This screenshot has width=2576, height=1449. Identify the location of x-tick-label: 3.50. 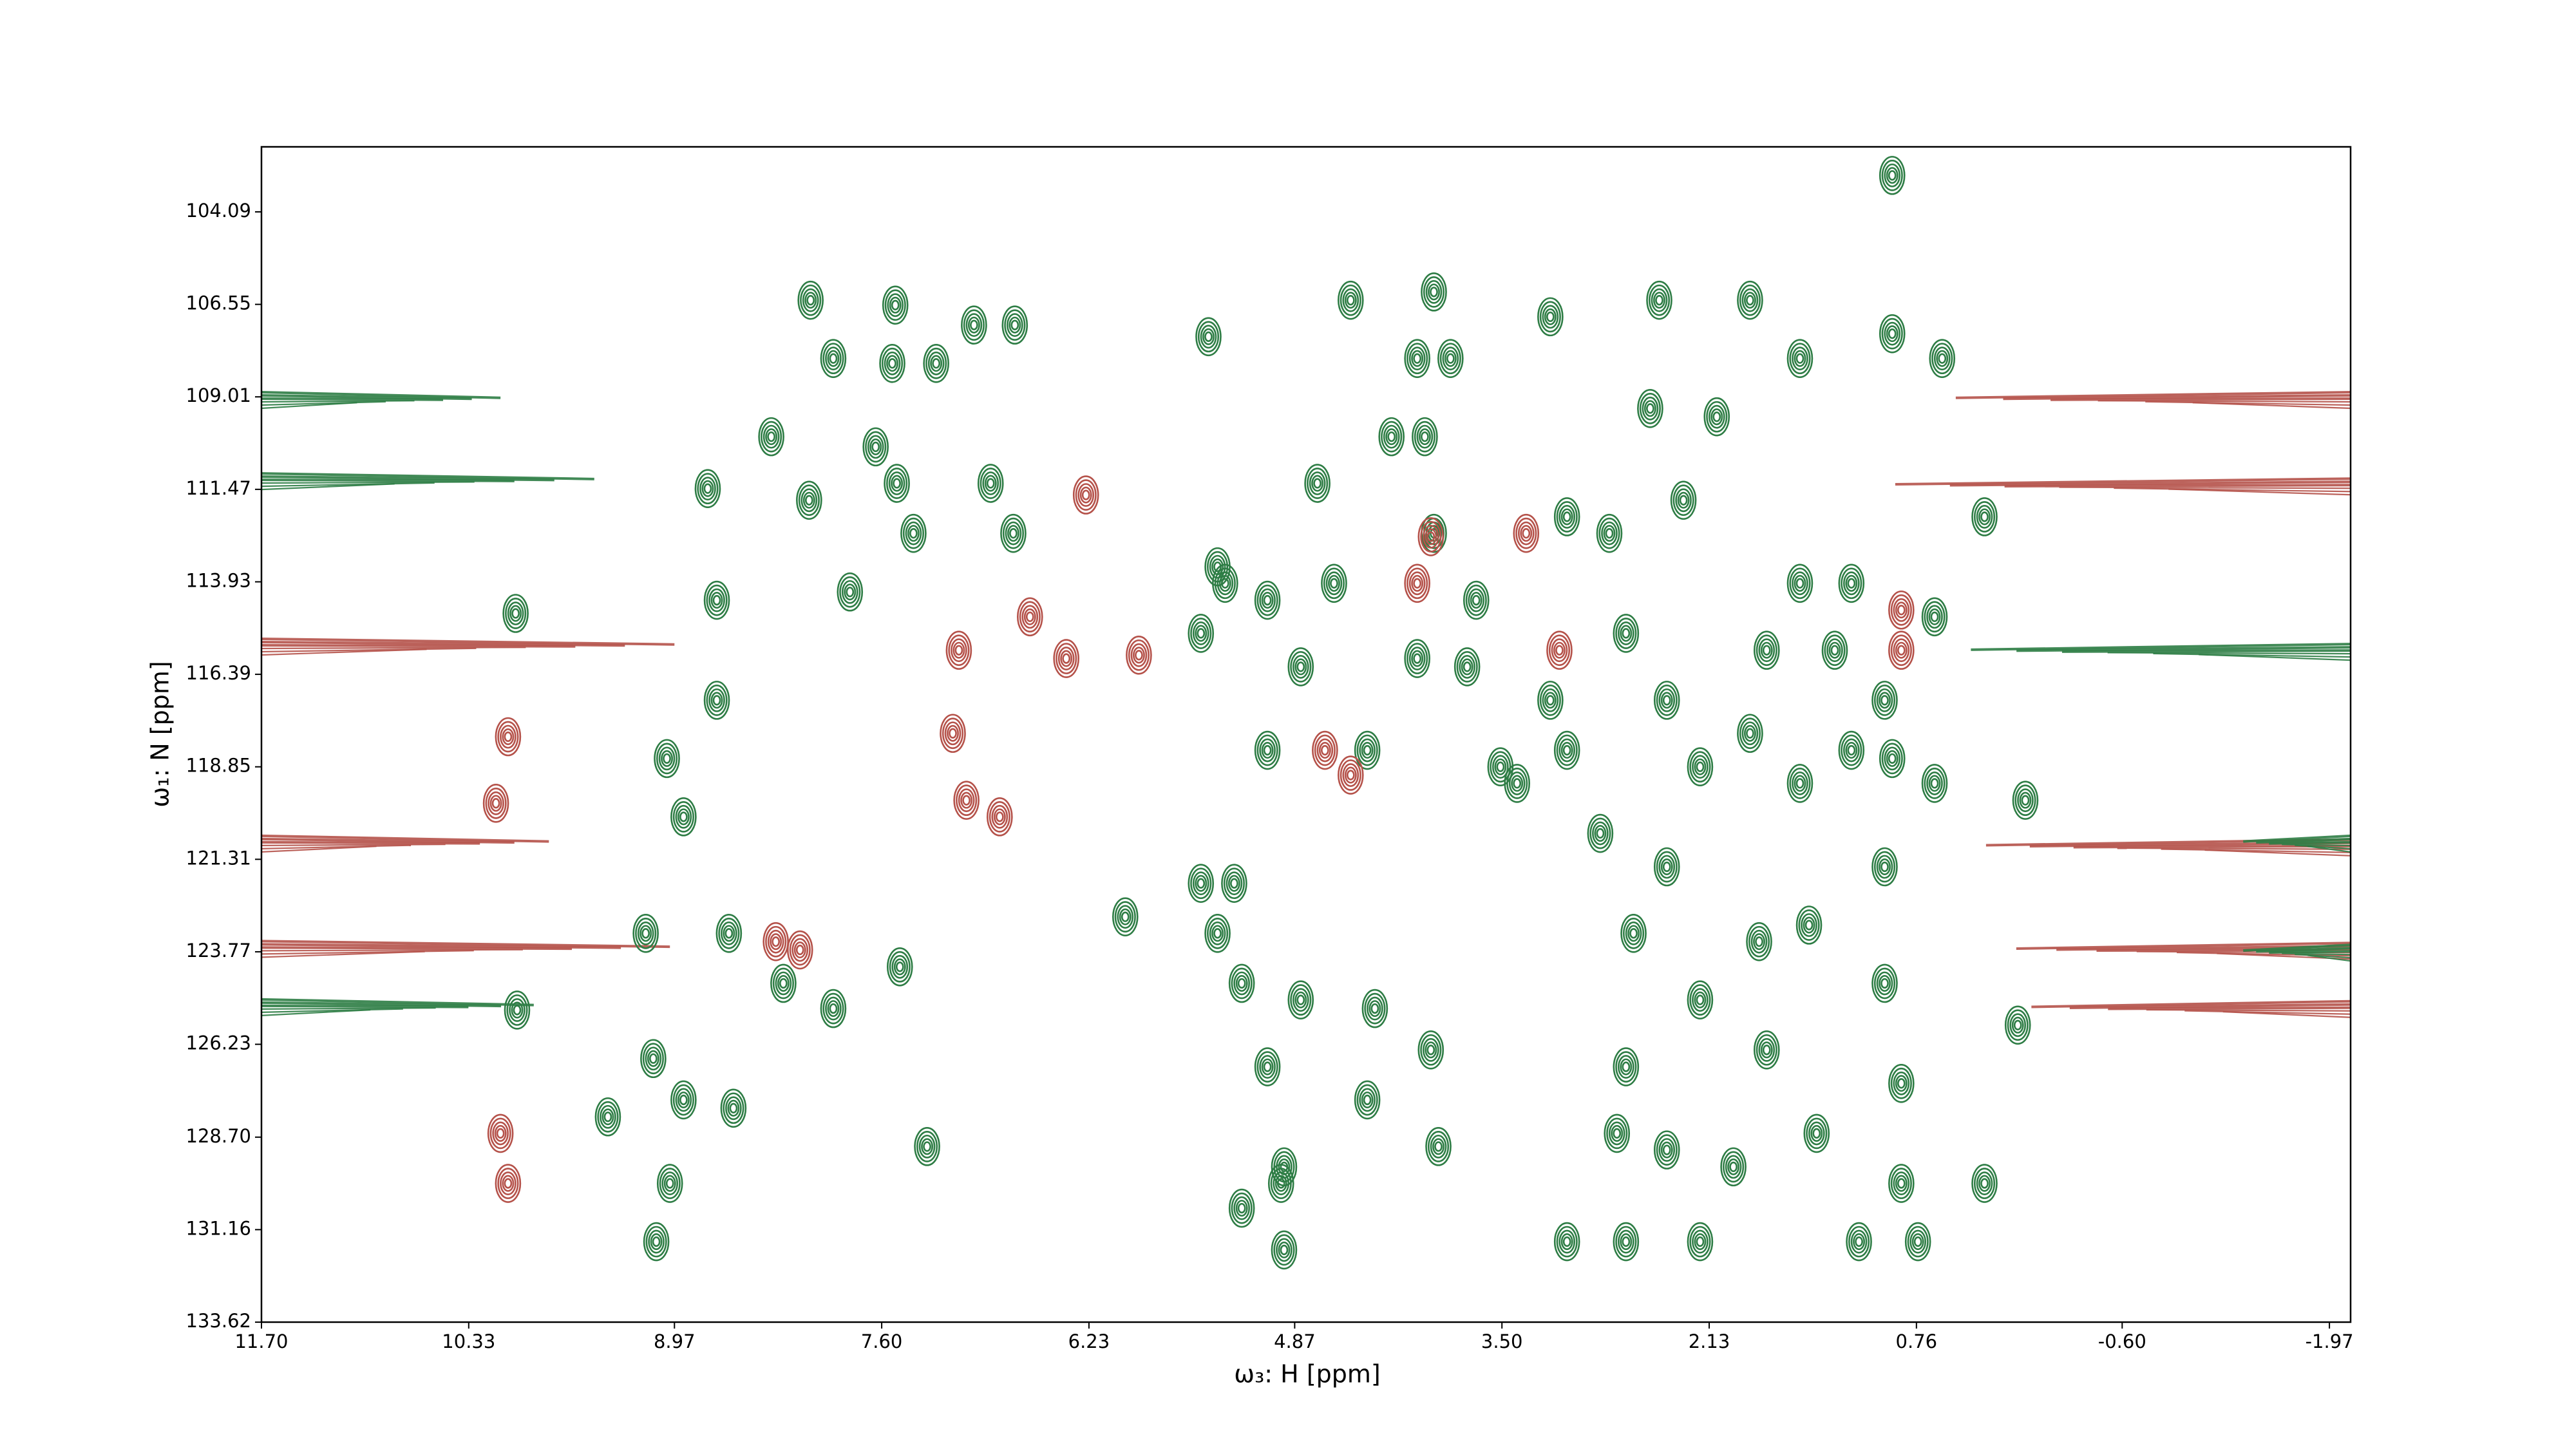
(1502, 1341).